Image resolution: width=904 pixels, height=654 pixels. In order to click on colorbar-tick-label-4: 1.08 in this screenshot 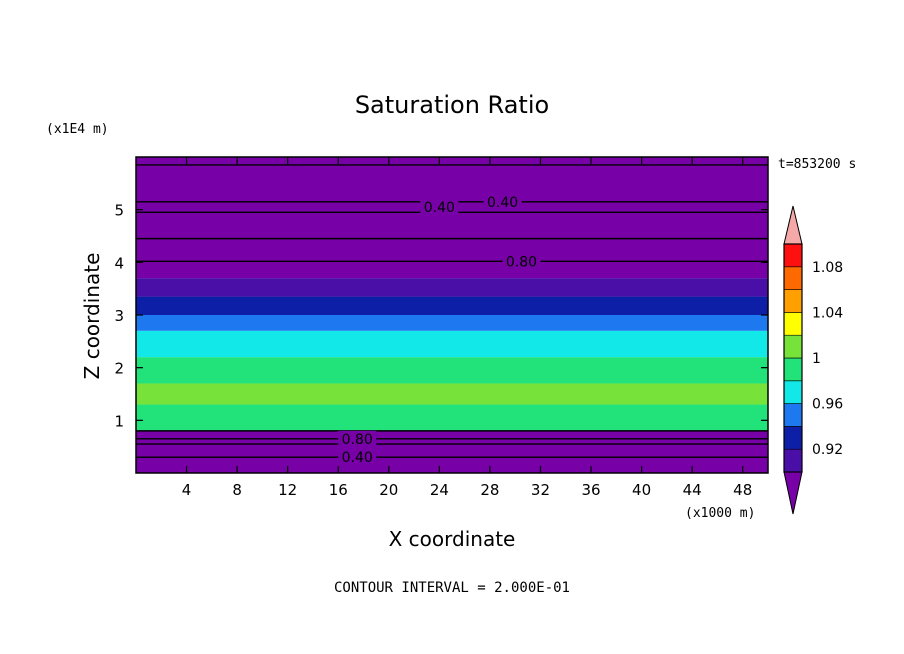, I will do `click(827, 268)`.